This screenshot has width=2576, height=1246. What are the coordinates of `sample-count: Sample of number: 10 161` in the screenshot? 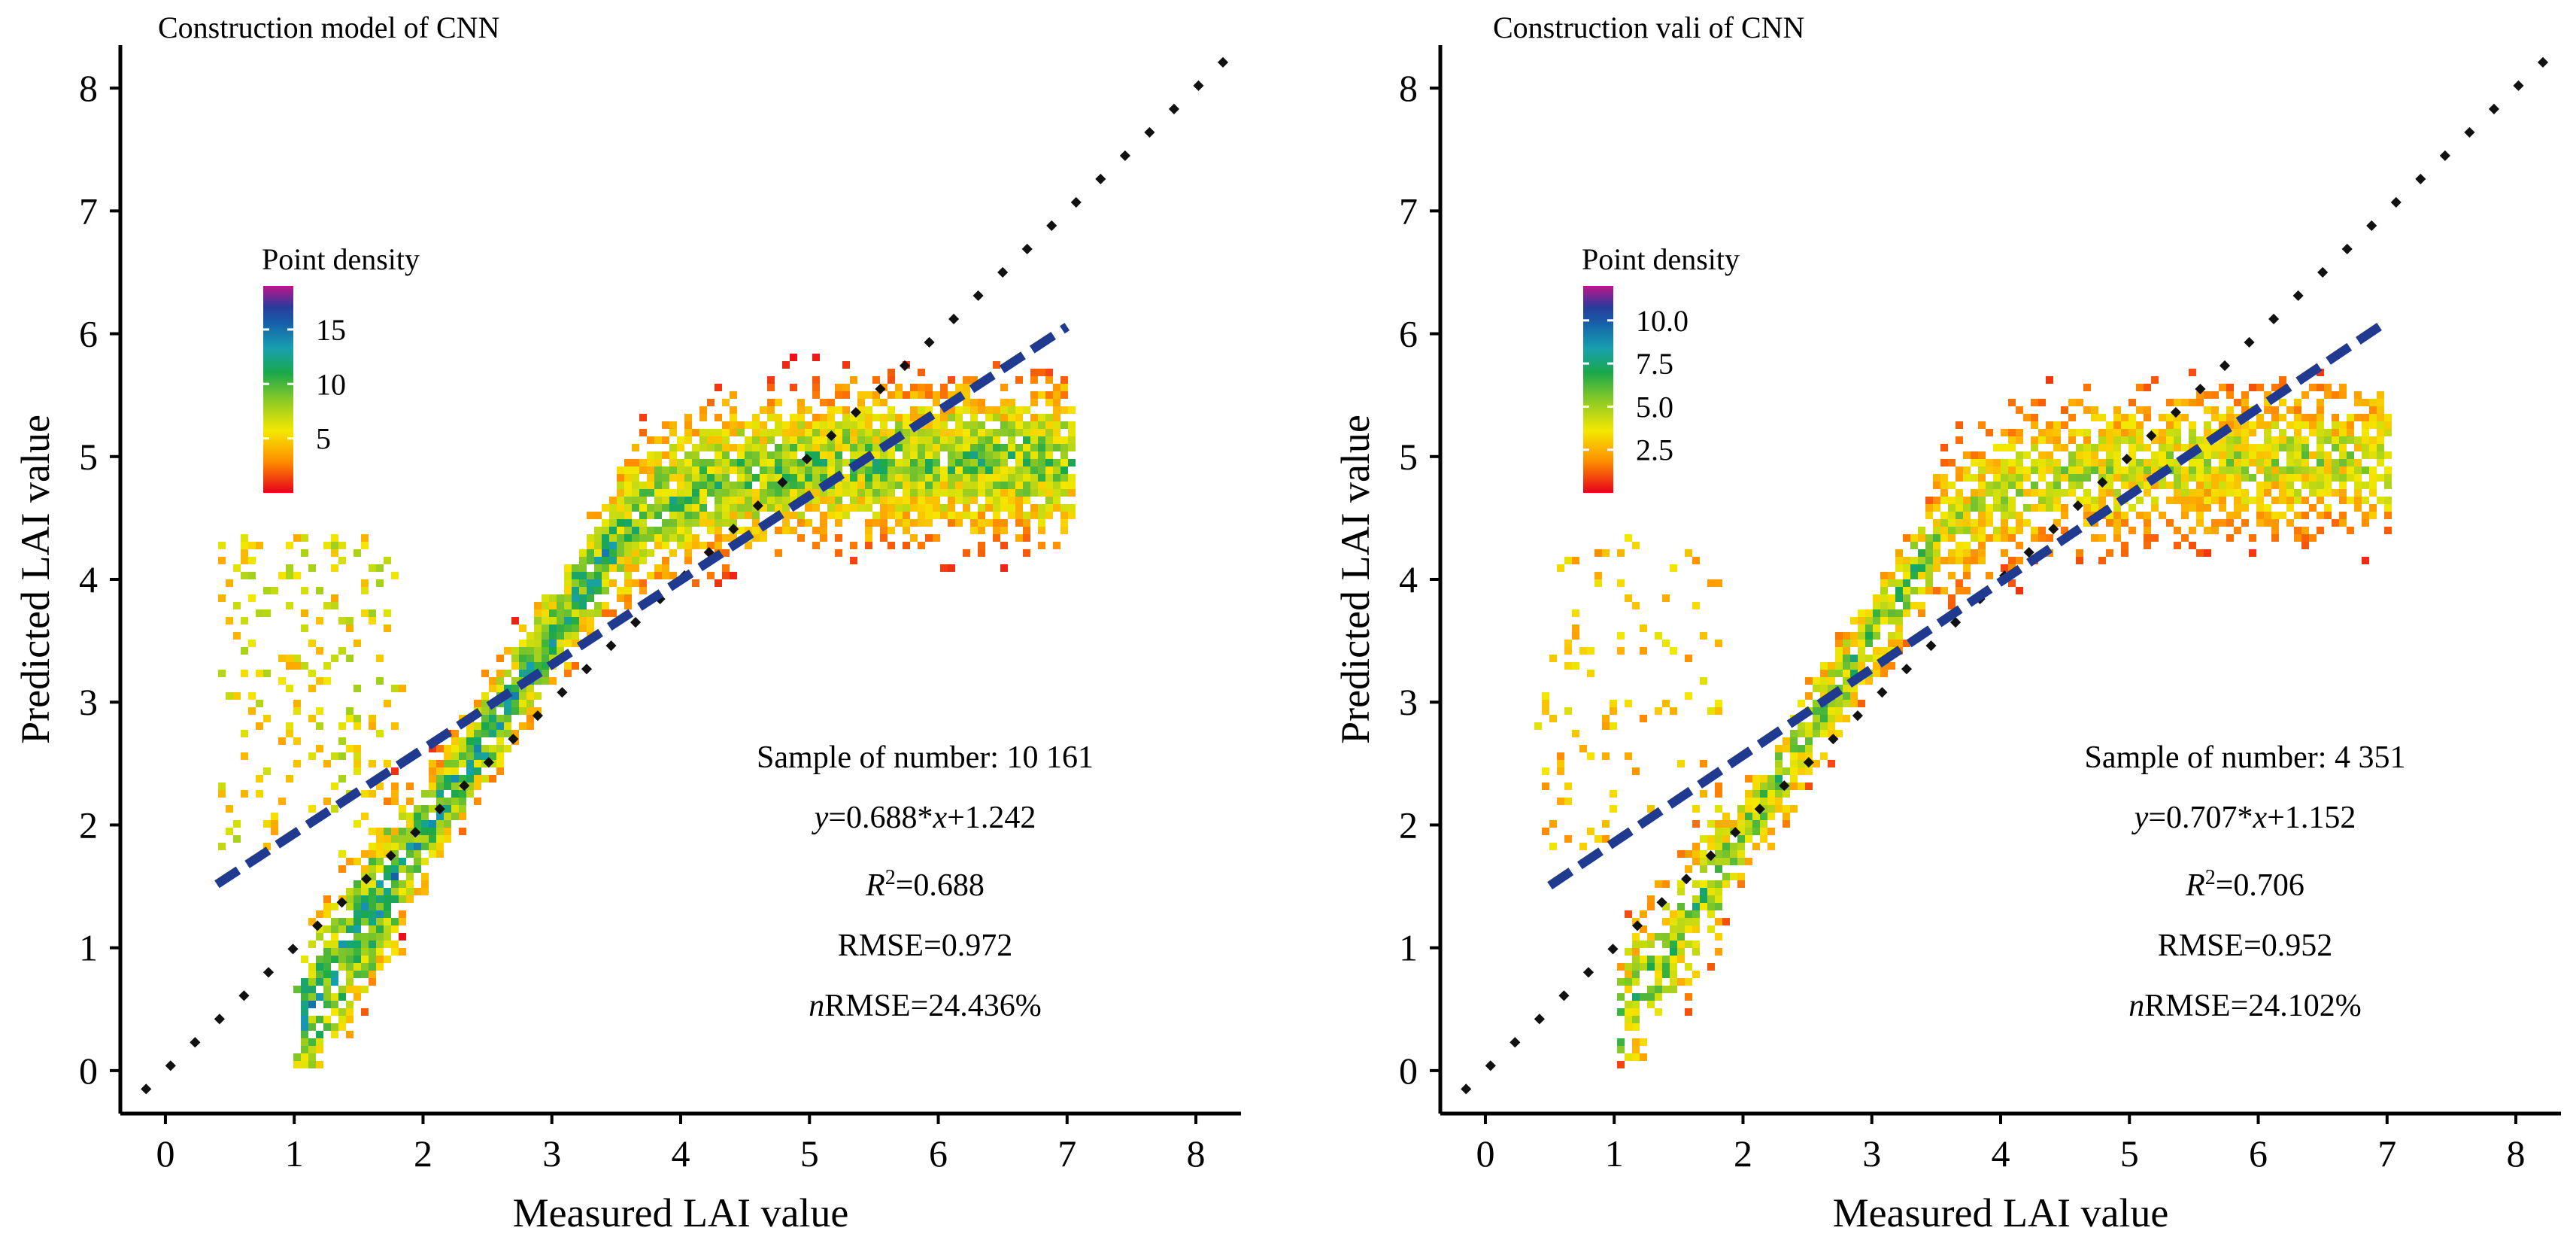 It's located at (926, 758).